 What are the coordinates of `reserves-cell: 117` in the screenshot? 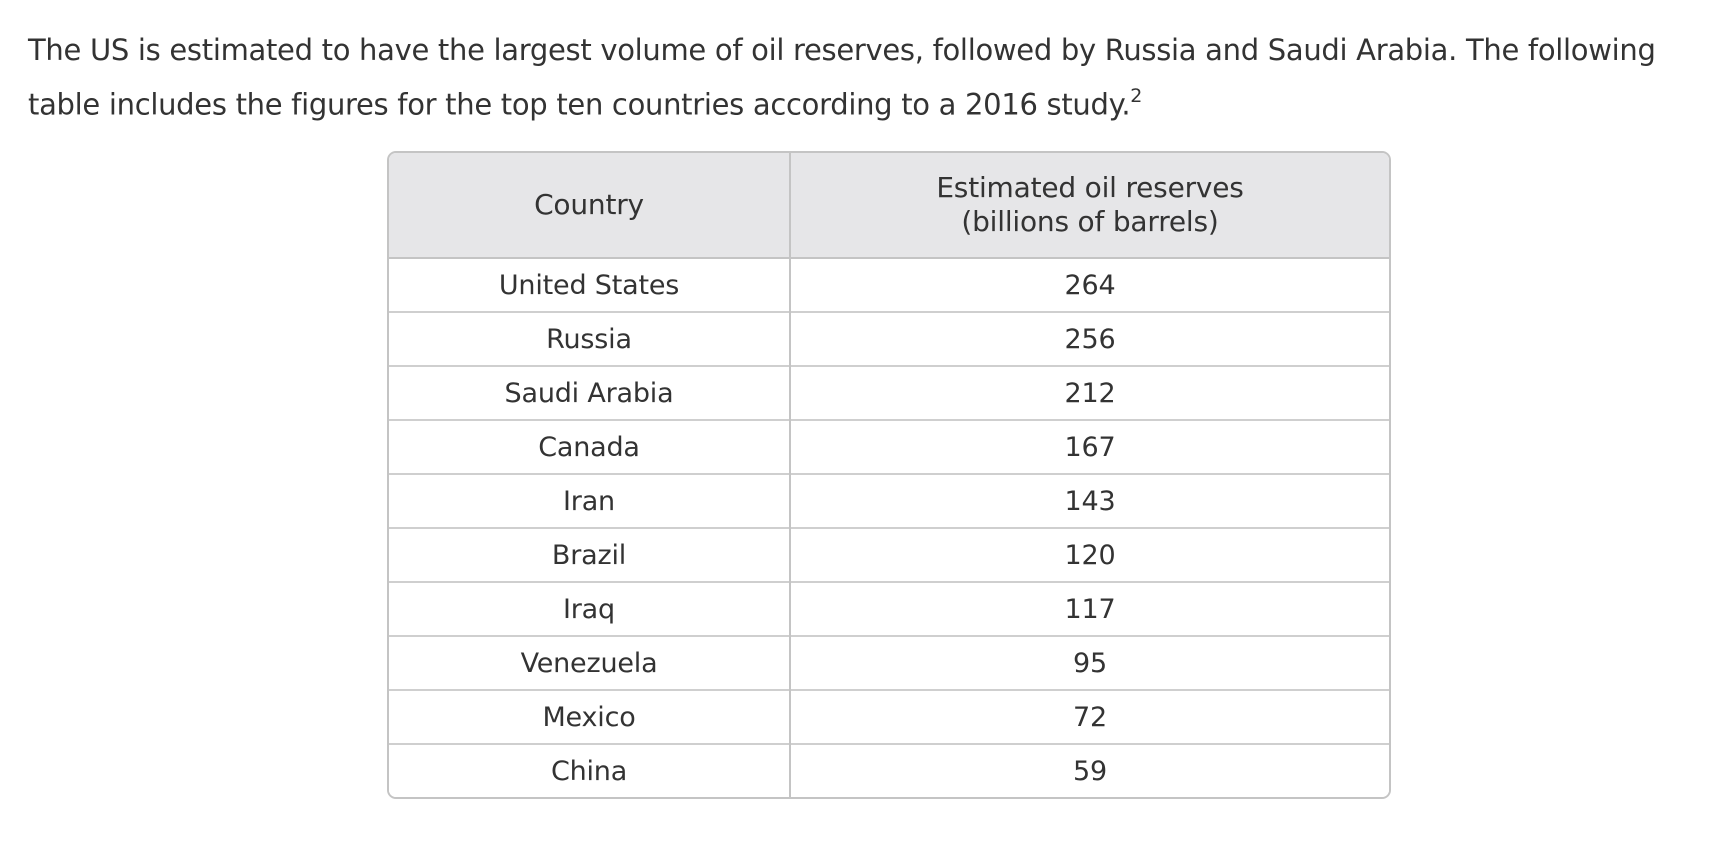 It's located at (1089, 608).